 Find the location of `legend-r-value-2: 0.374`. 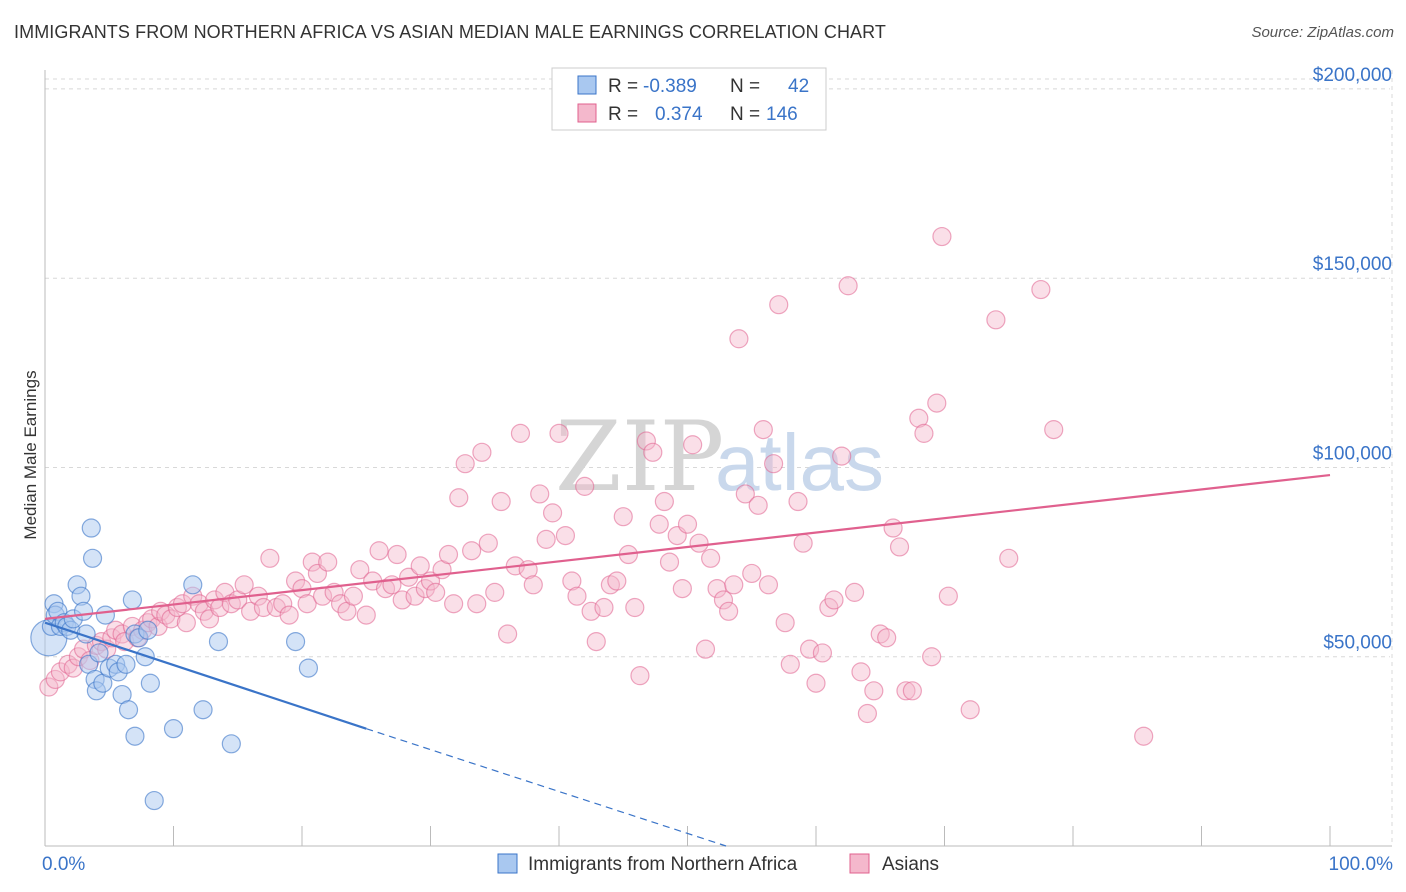

legend-r-value-2: 0.374 is located at coordinates (679, 114).